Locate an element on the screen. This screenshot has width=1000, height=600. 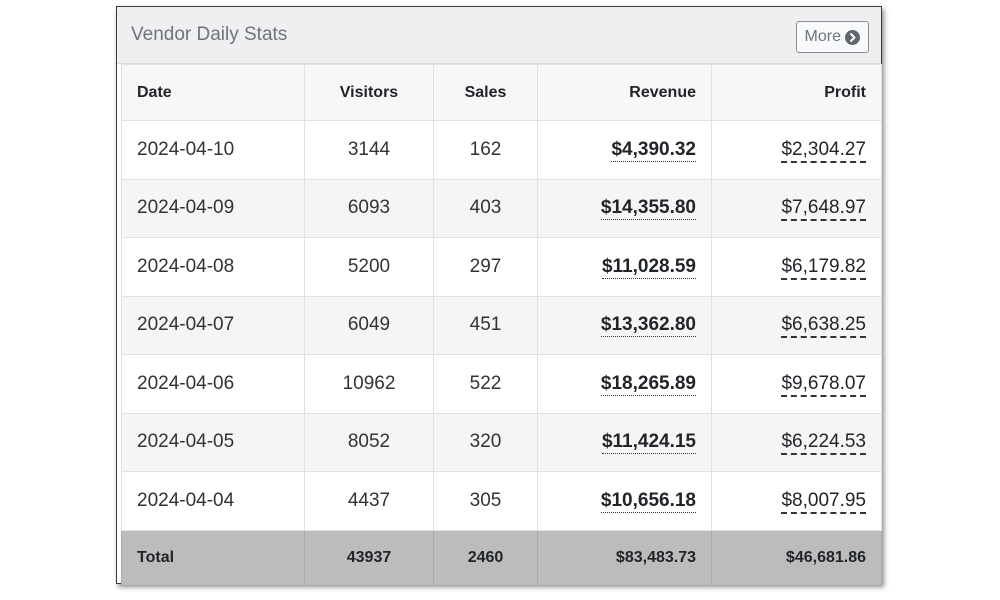
cell-sales: 403 is located at coordinates (485, 208).